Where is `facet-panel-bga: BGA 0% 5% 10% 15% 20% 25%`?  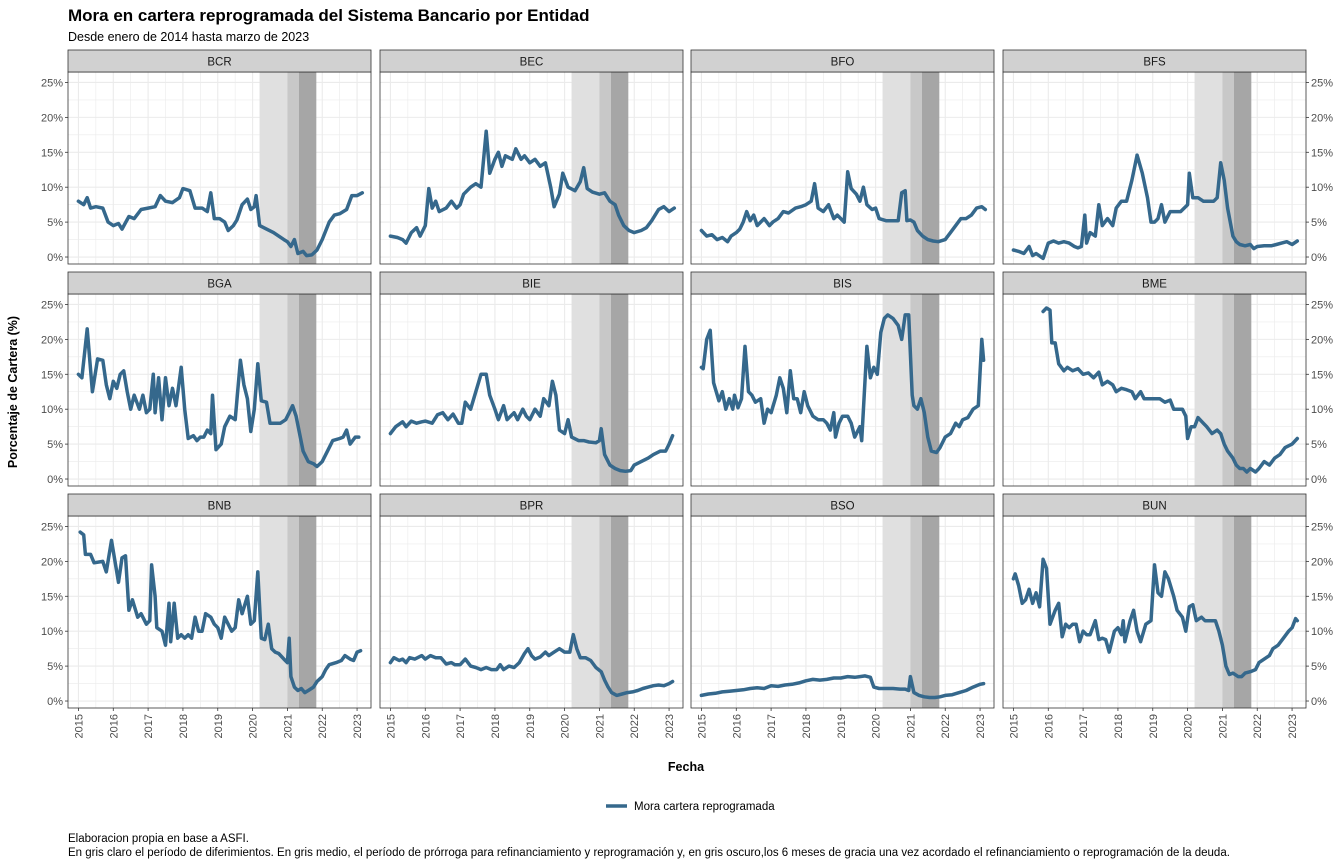 facet-panel-bga: BGA 0% 5% 10% 15% 20% 25% is located at coordinates (206, 379).